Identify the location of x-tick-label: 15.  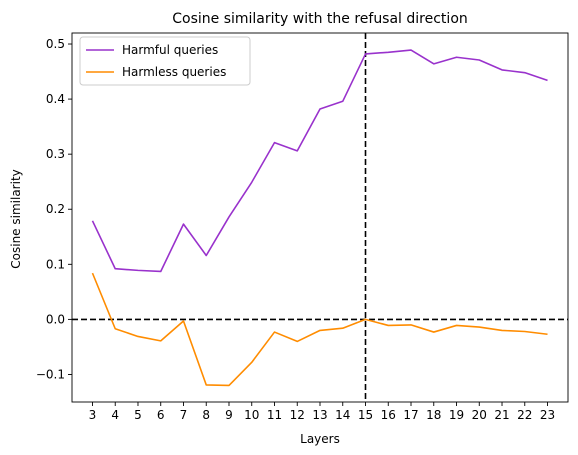
(365, 415).